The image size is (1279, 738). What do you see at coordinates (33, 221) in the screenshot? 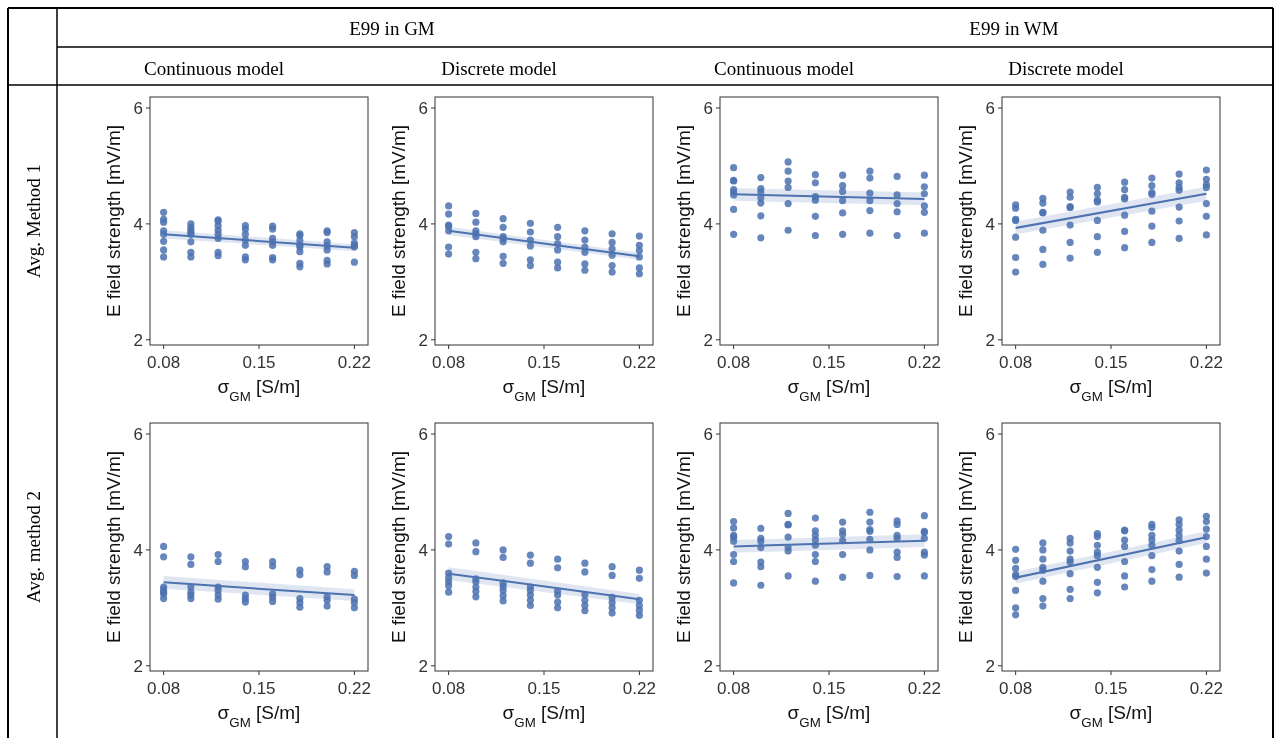
I see `text: Avg. Method 1` at bounding box center [33, 221].